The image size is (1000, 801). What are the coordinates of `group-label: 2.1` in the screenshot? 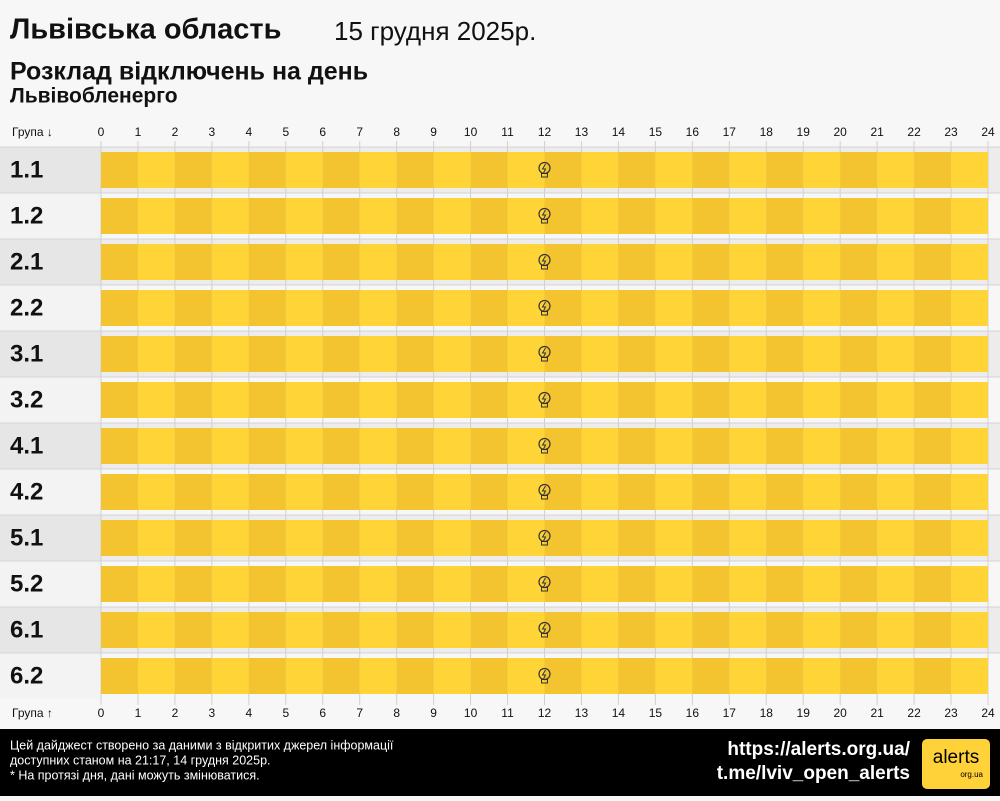 It's located at (26, 261).